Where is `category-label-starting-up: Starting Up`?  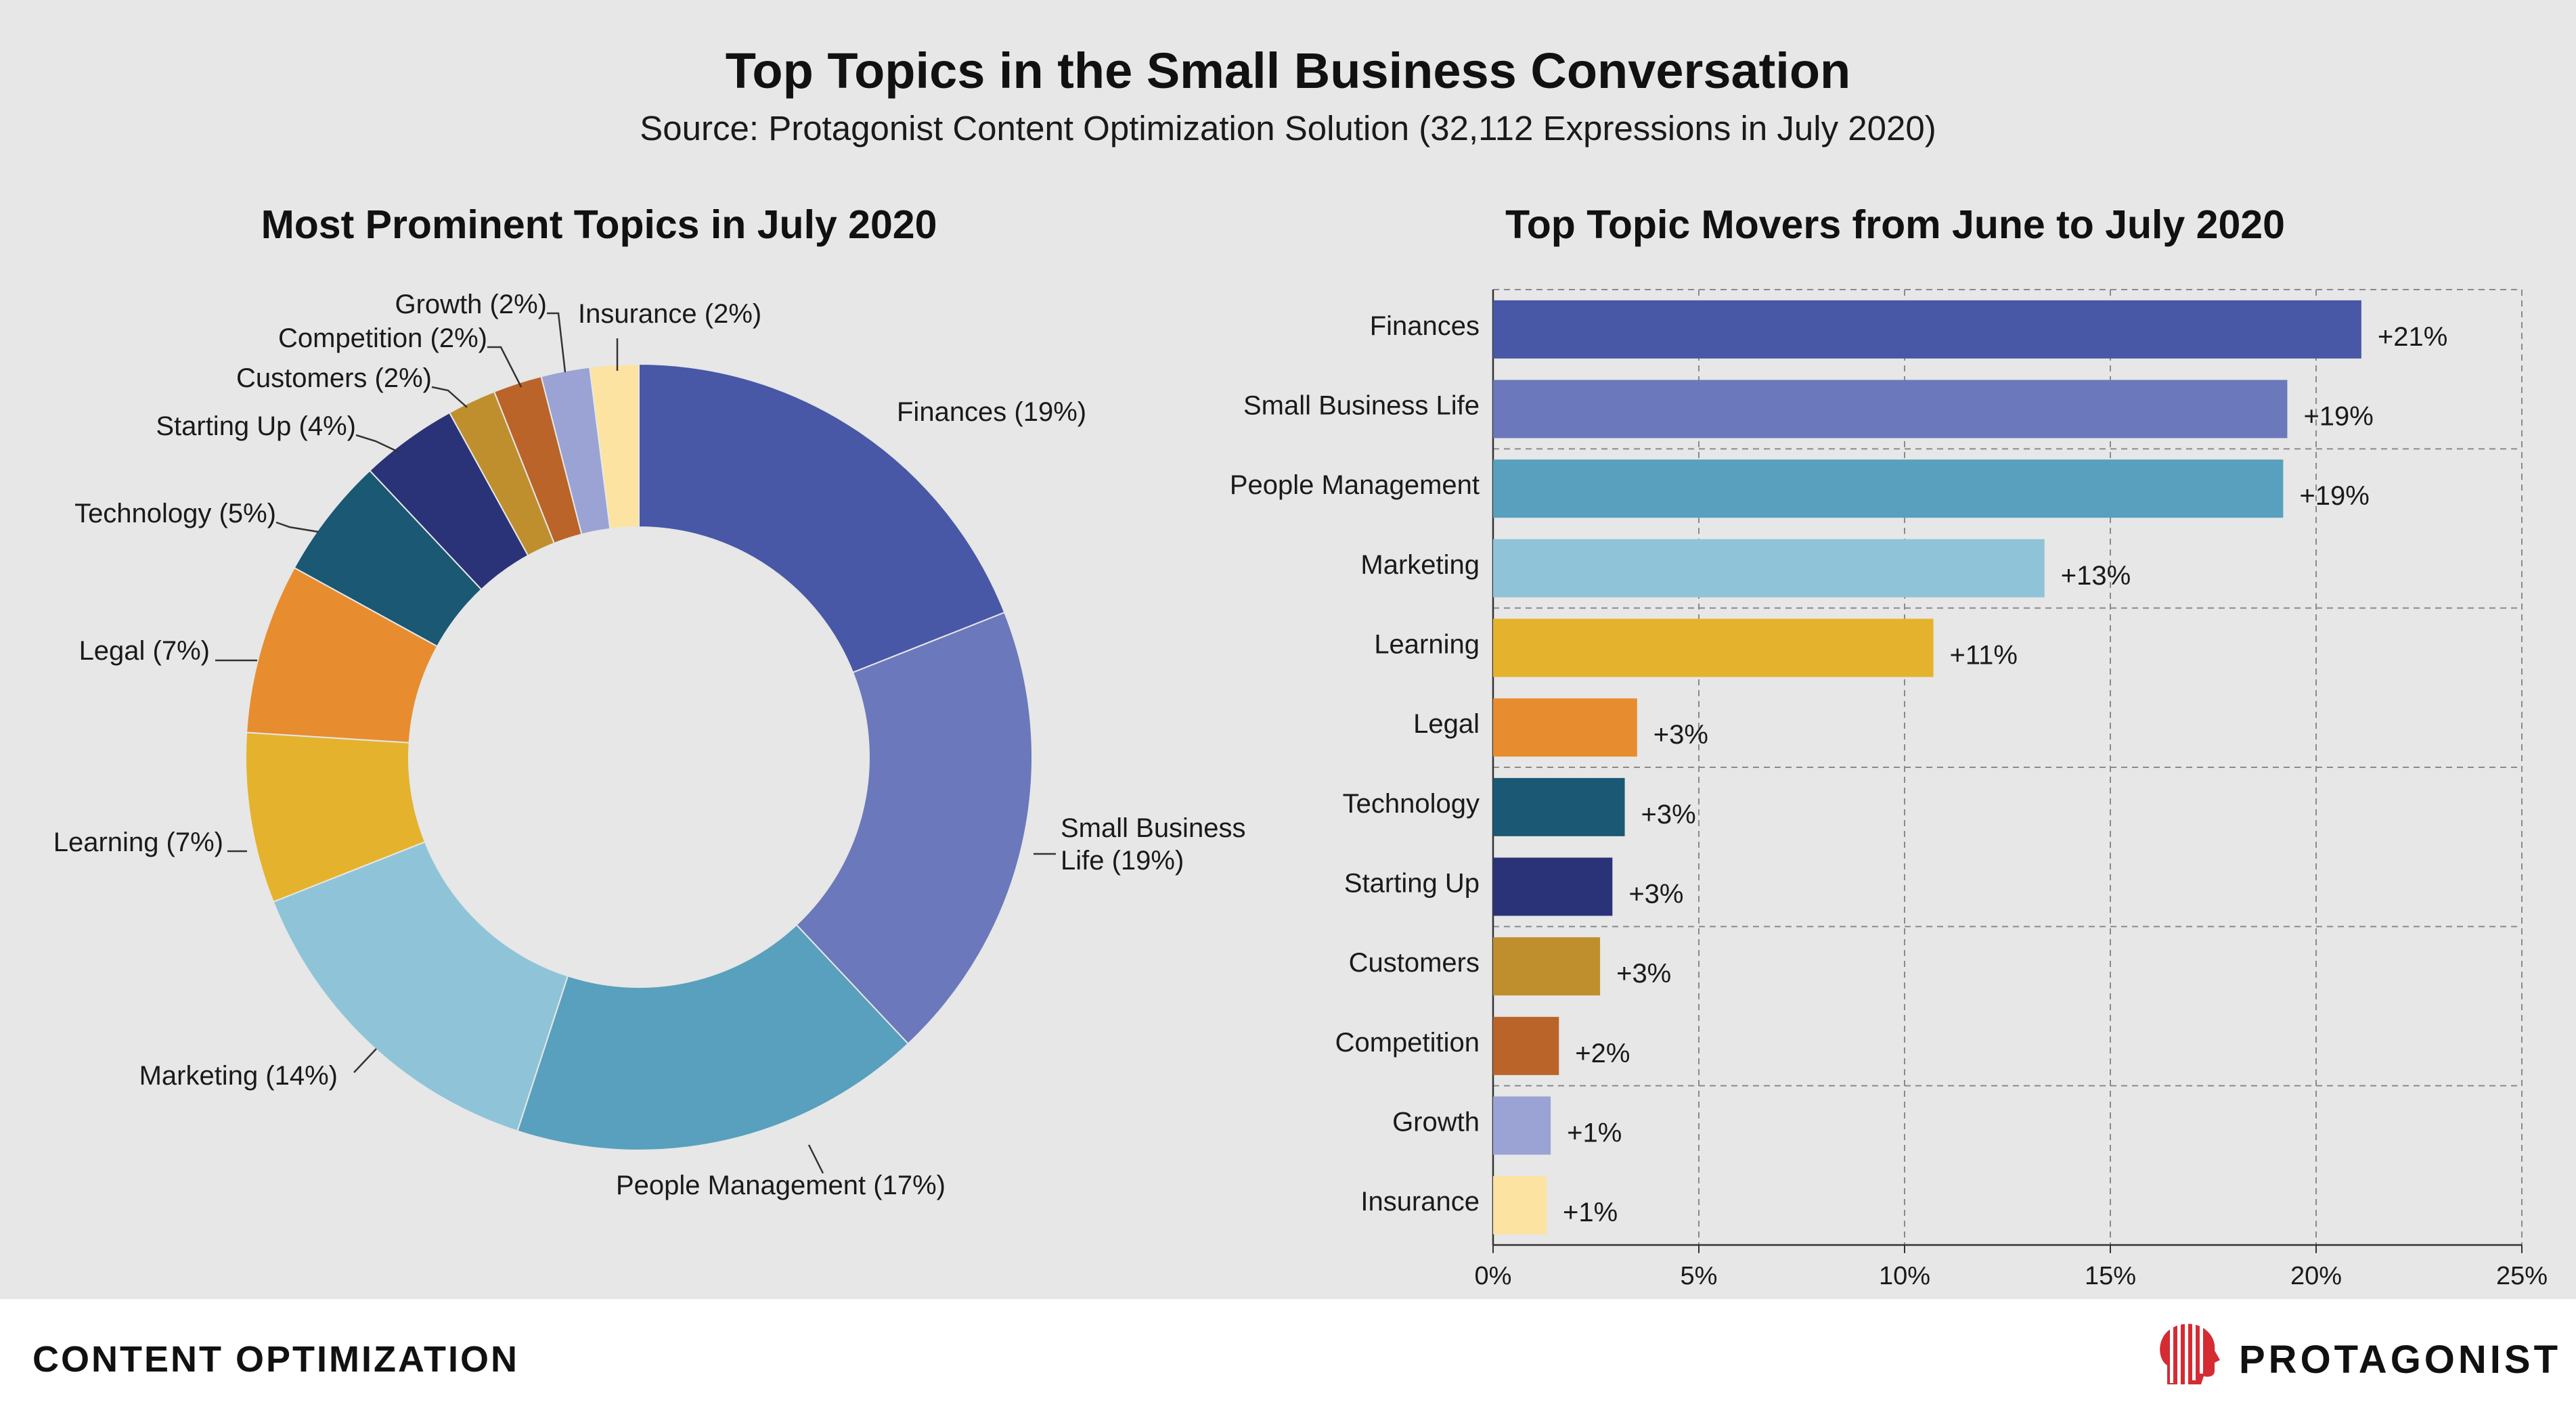
category-label-starting-up: Starting Up is located at coordinates (1412, 884).